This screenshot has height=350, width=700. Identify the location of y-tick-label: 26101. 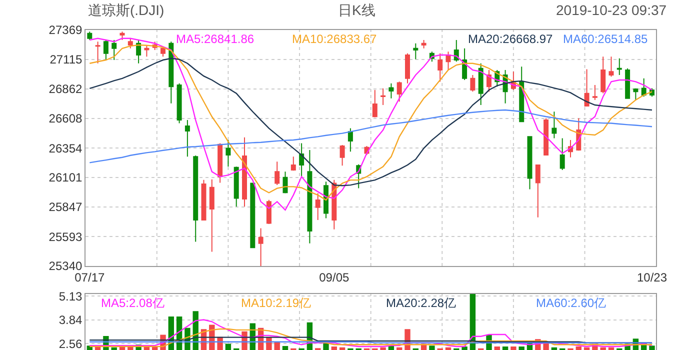
(65, 177).